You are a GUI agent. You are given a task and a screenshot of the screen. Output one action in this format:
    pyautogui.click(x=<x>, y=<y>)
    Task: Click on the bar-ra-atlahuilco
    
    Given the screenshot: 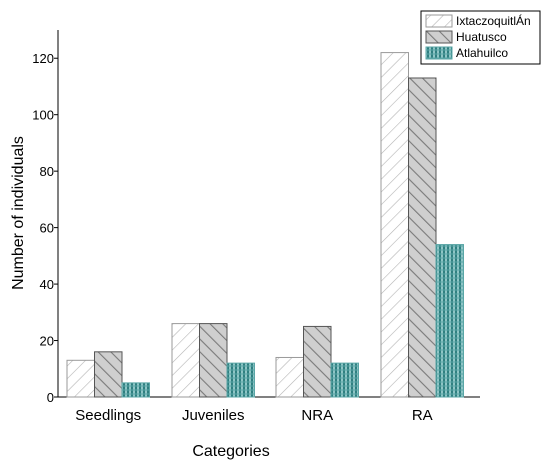 What is the action you would take?
    pyautogui.click(x=449, y=321)
    